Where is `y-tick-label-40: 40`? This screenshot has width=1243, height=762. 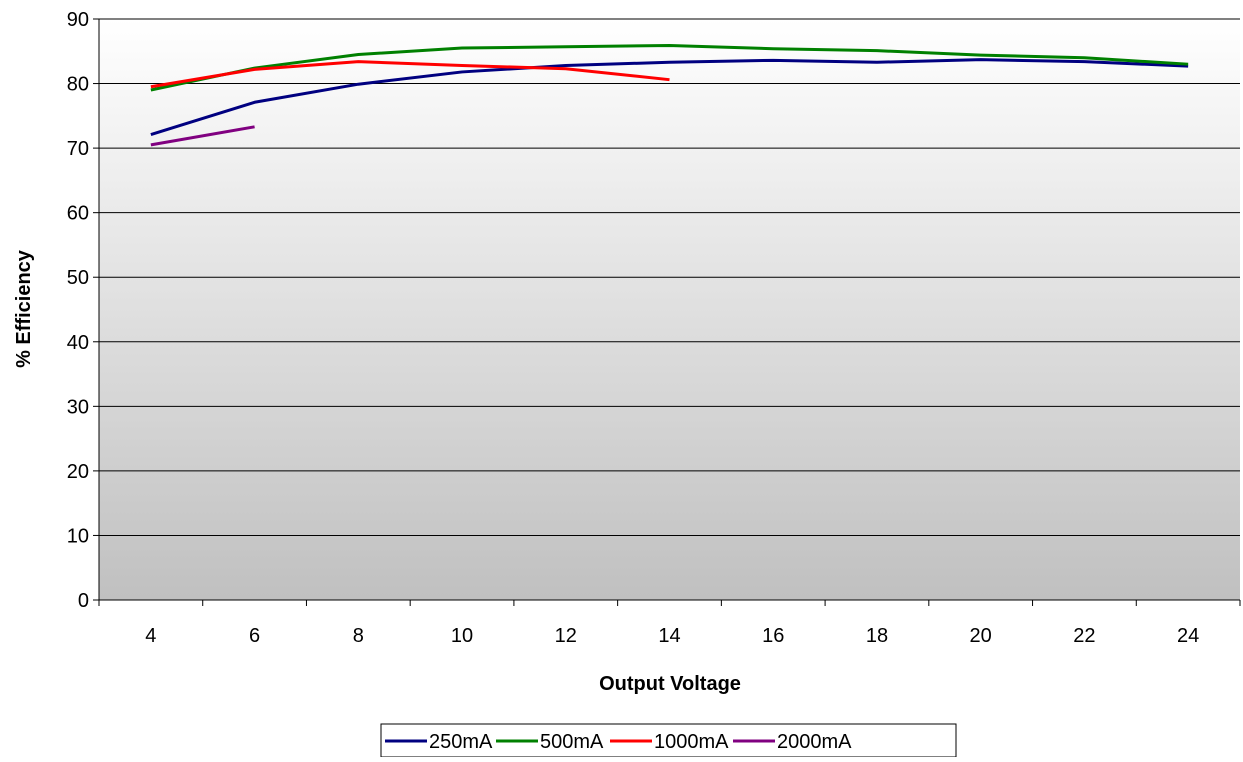 y-tick-label-40: 40 is located at coordinates (78, 343).